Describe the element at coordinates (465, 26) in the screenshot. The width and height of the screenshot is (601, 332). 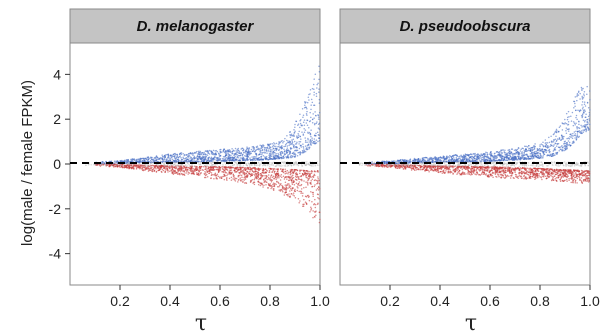
I see `panel-title-pseudoobscura: D. pseudoobscura` at that location.